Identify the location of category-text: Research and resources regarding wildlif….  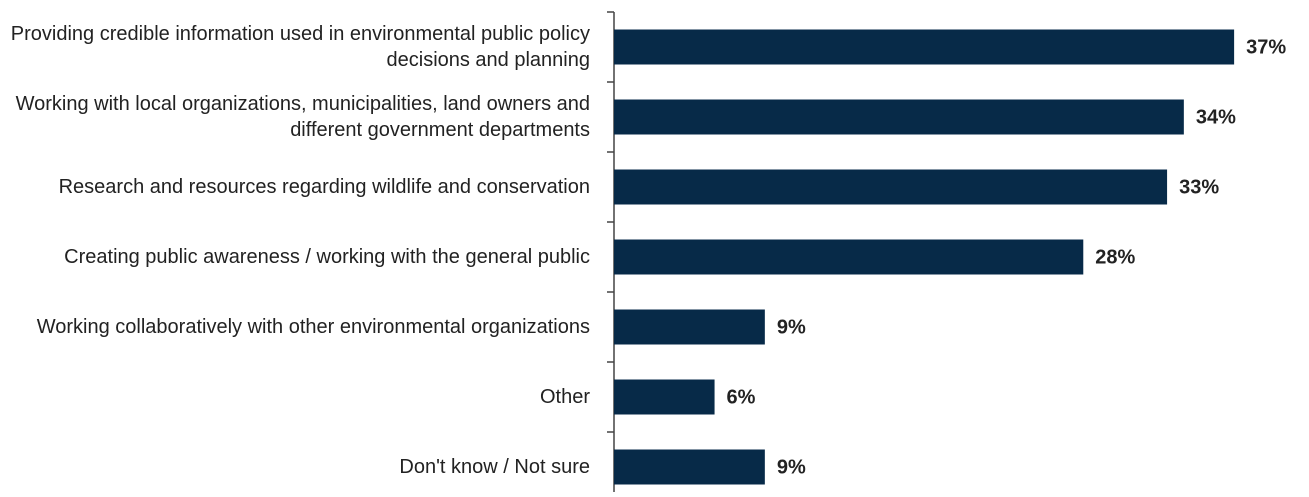
(324, 187).